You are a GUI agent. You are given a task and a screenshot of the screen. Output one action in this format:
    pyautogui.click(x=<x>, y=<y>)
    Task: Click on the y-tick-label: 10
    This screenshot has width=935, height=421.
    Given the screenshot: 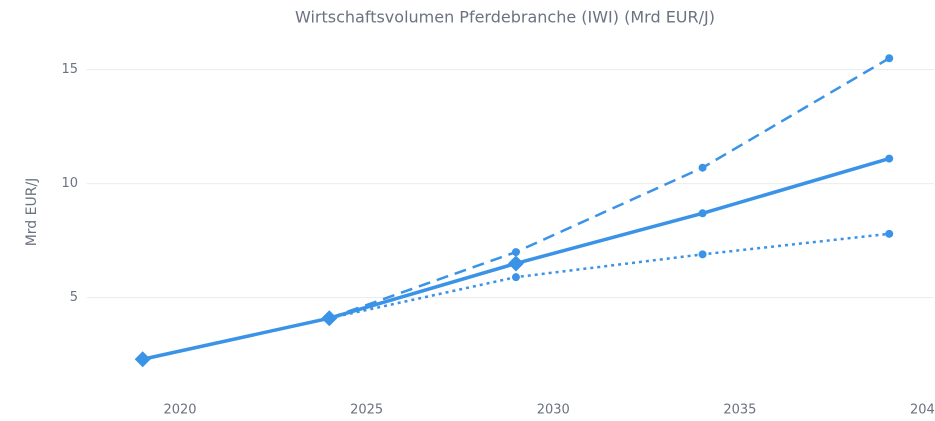 What is the action you would take?
    pyautogui.click(x=69, y=183)
    